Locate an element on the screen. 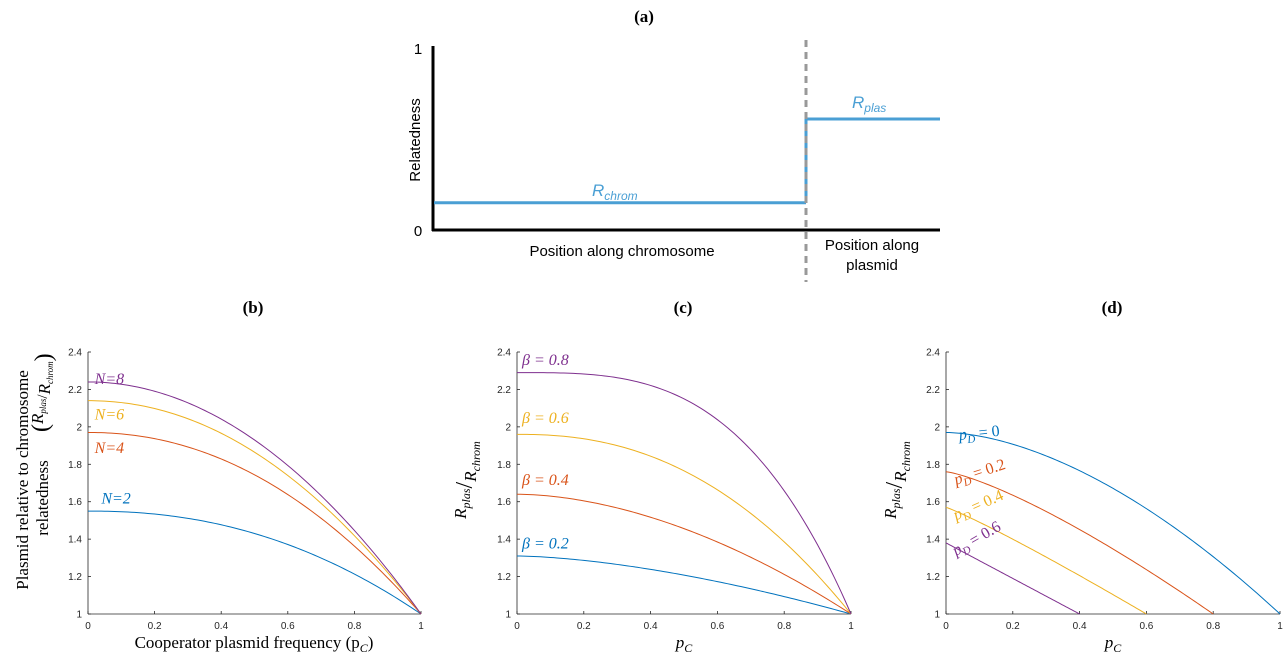 The image size is (1288, 654). panel-d-ytick-label: 1.6 is located at coordinates (933, 502).